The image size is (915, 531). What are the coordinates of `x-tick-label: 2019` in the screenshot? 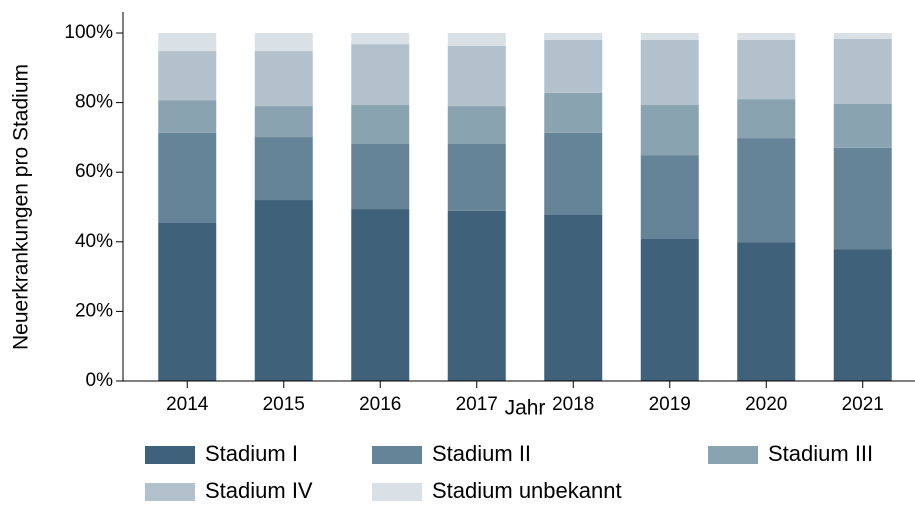 It's located at (670, 404).